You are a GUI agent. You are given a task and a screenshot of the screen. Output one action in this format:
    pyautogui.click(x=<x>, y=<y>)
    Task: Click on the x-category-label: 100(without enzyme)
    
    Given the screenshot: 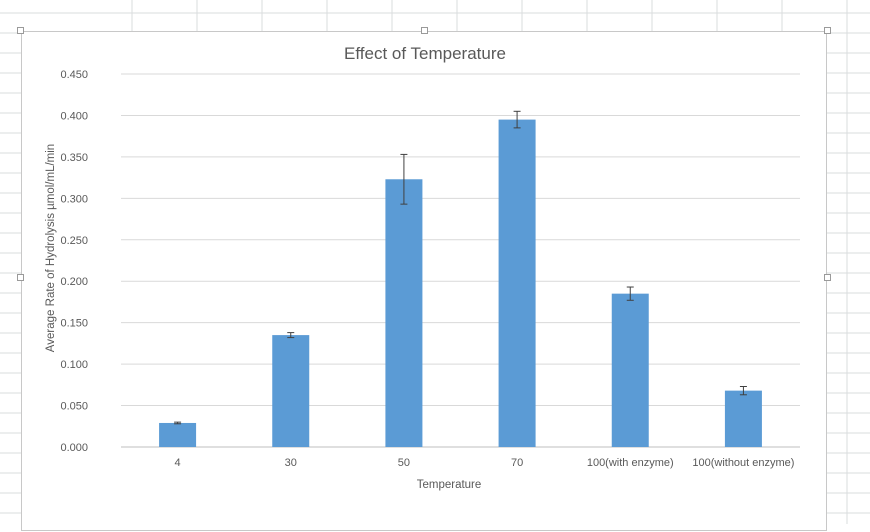 What is the action you would take?
    pyautogui.click(x=743, y=463)
    